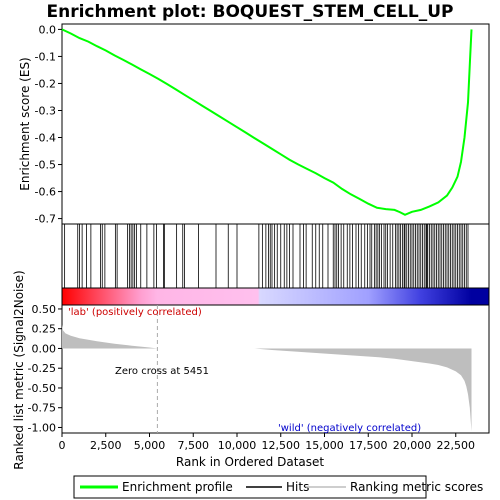 The image size is (500, 500). Describe the element at coordinates (162, 371) in the screenshot. I see `zero-cross-label: Zero cross at 5451` at that location.